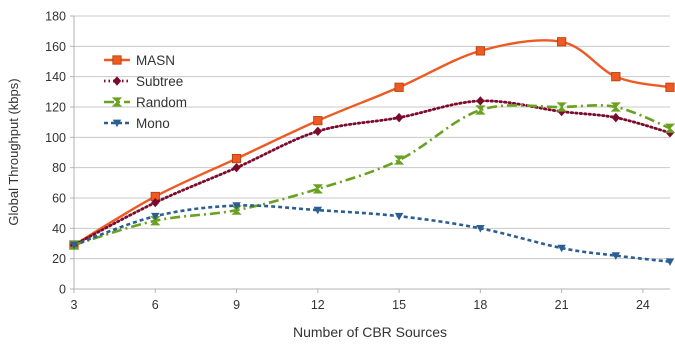 The width and height of the screenshot is (675, 345). What do you see at coordinates (155, 305) in the screenshot?
I see `x-tick-label: 6` at bounding box center [155, 305].